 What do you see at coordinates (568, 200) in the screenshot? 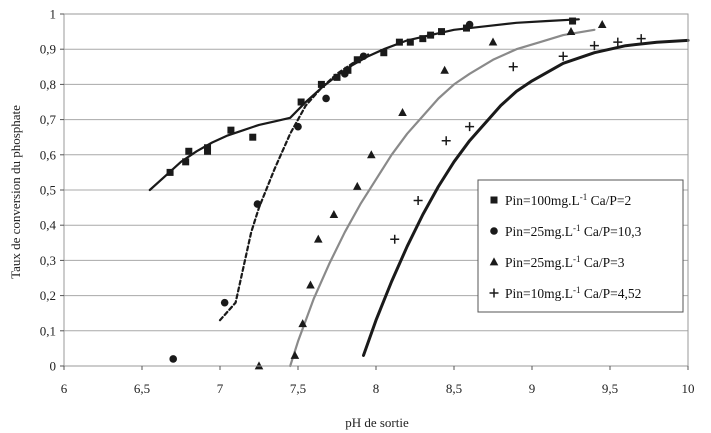
I see `legend-label-1: Pin=100mg.L-1 Ca/P=2` at bounding box center [568, 200].